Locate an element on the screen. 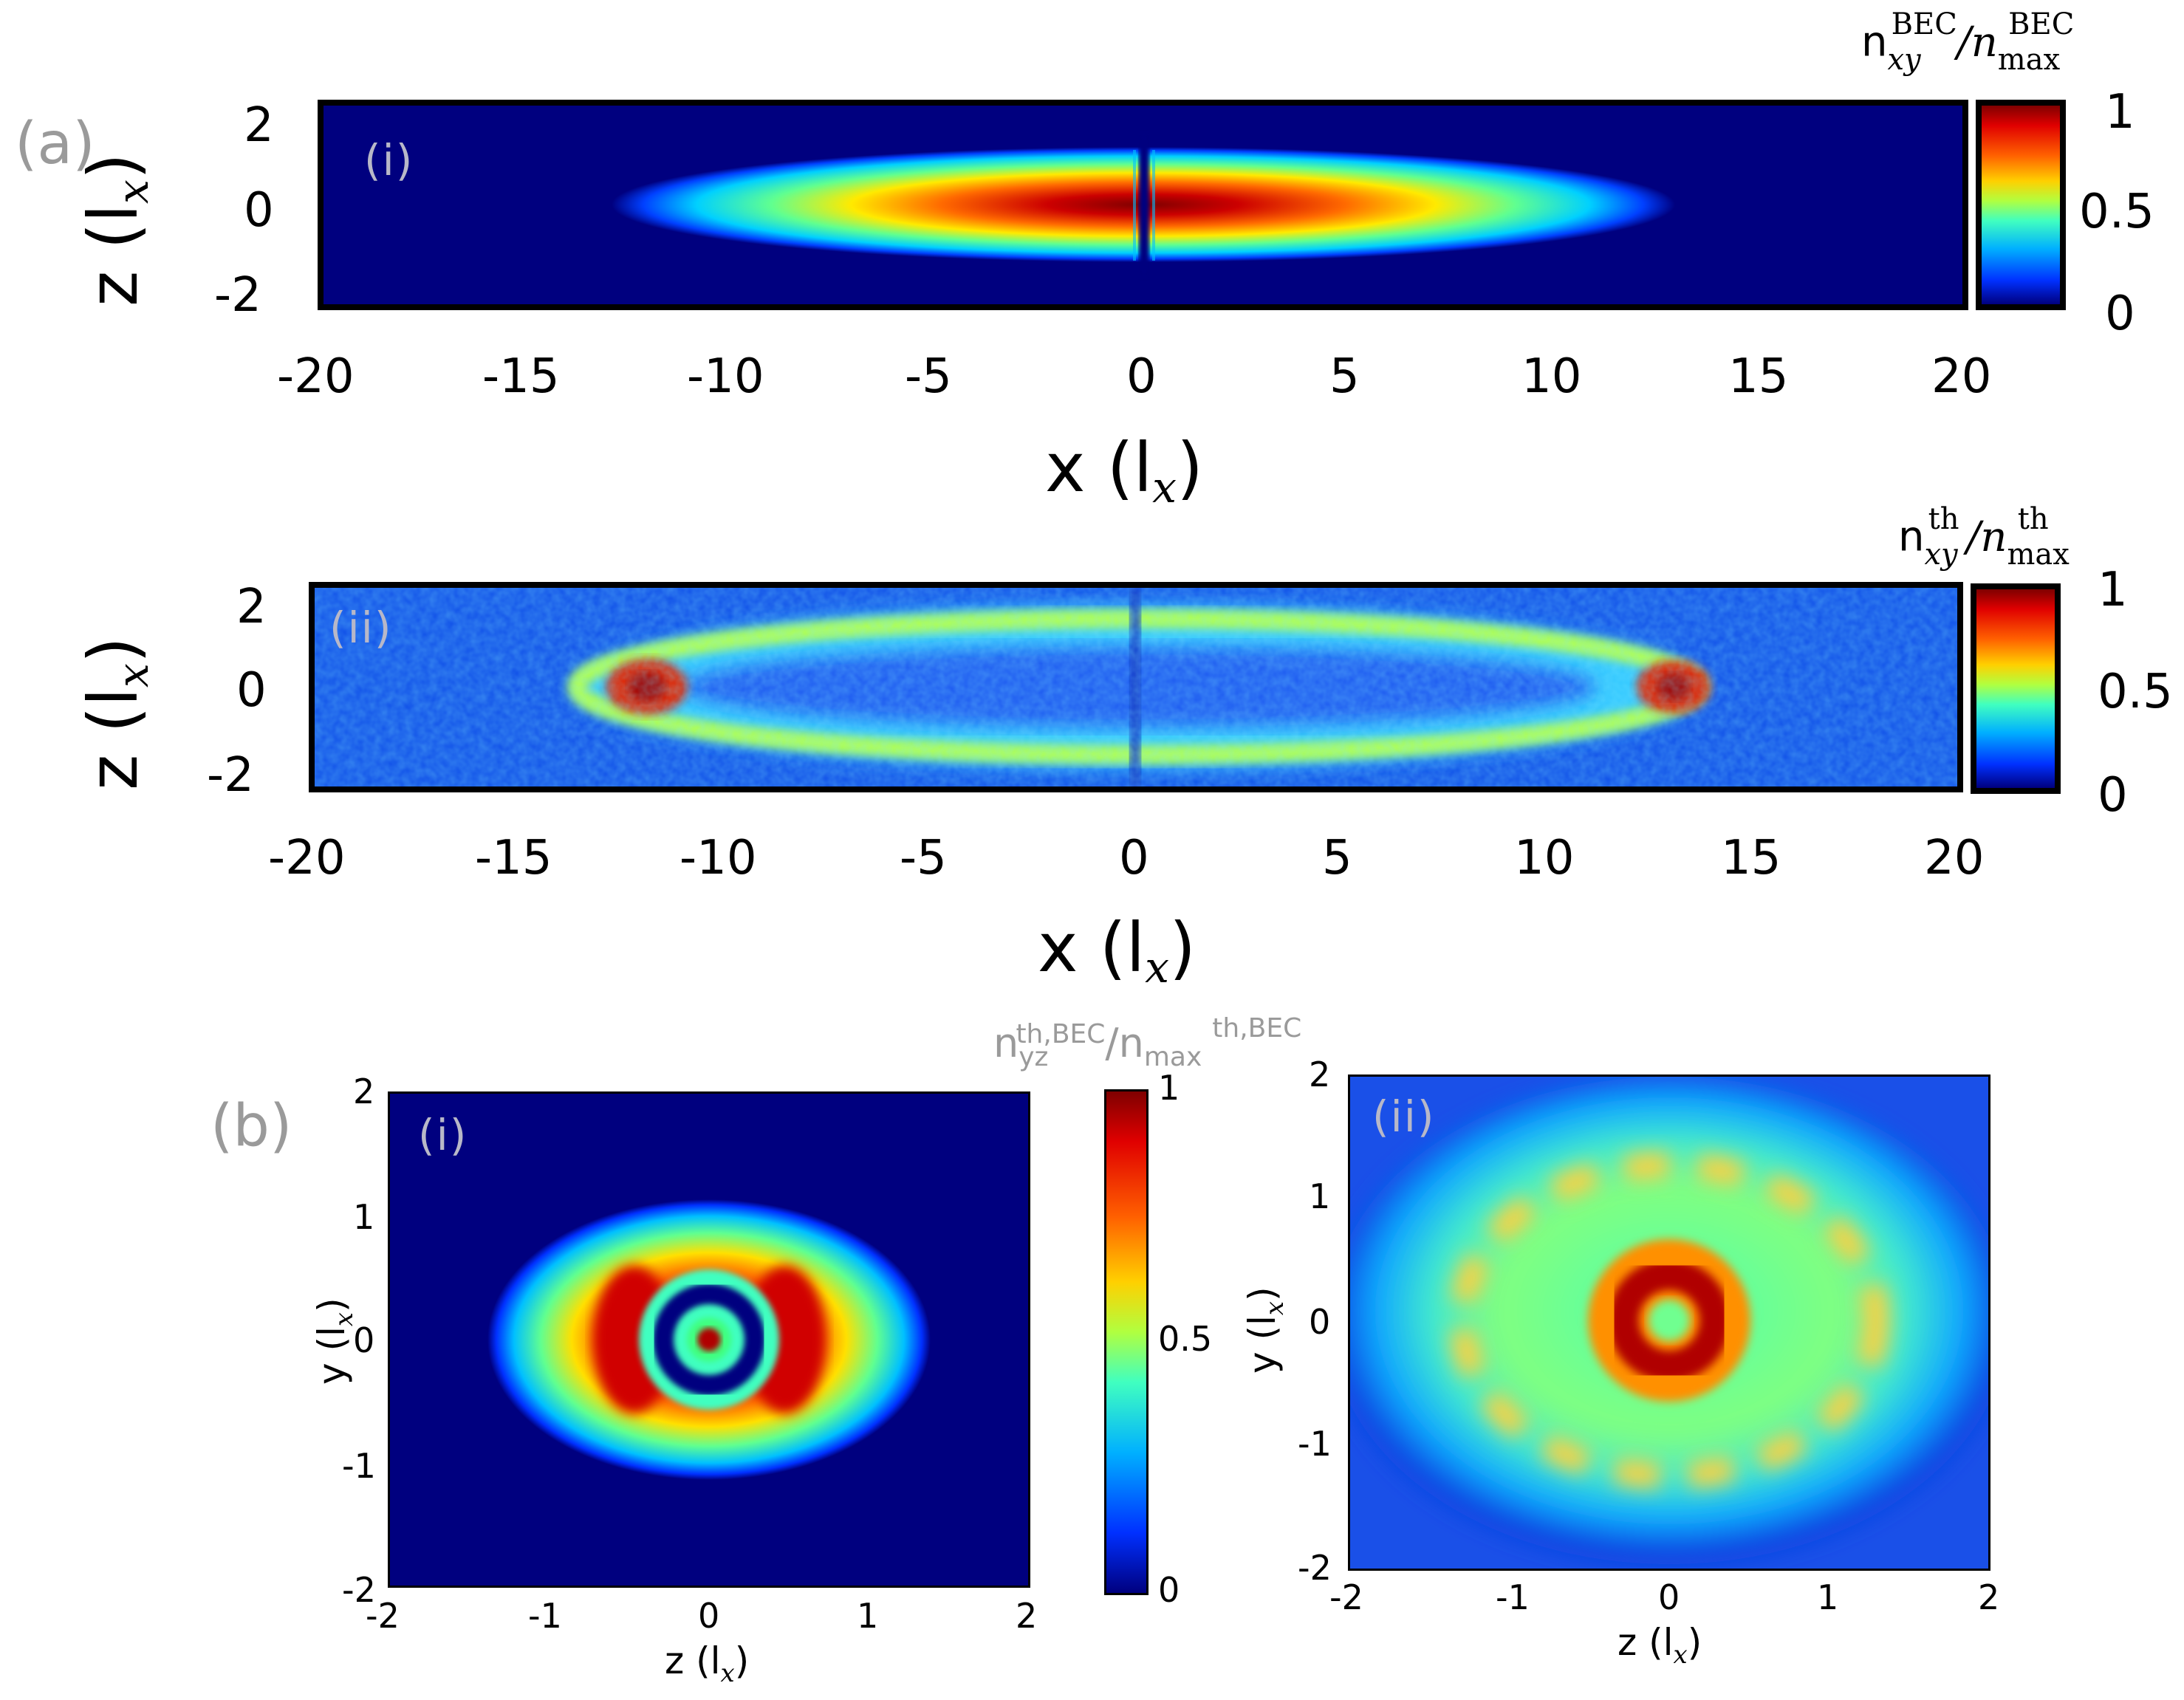 The width and height of the screenshot is (2184, 1700). heatmap-a-i: (i) is located at coordinates (1143, 205).